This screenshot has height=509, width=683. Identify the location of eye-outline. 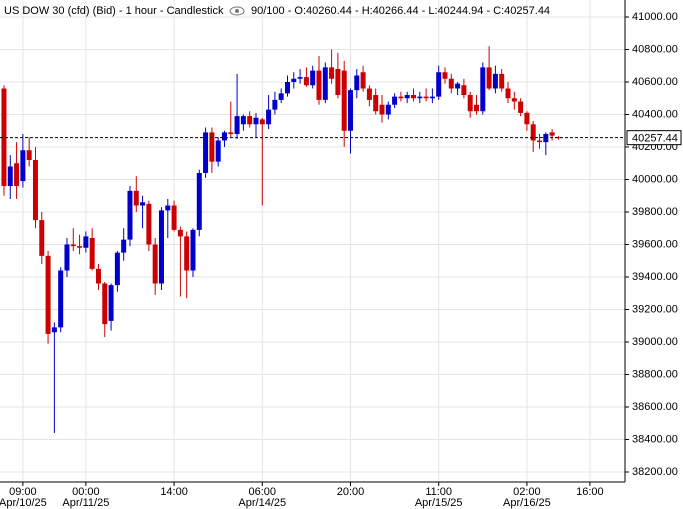
(237, 11).